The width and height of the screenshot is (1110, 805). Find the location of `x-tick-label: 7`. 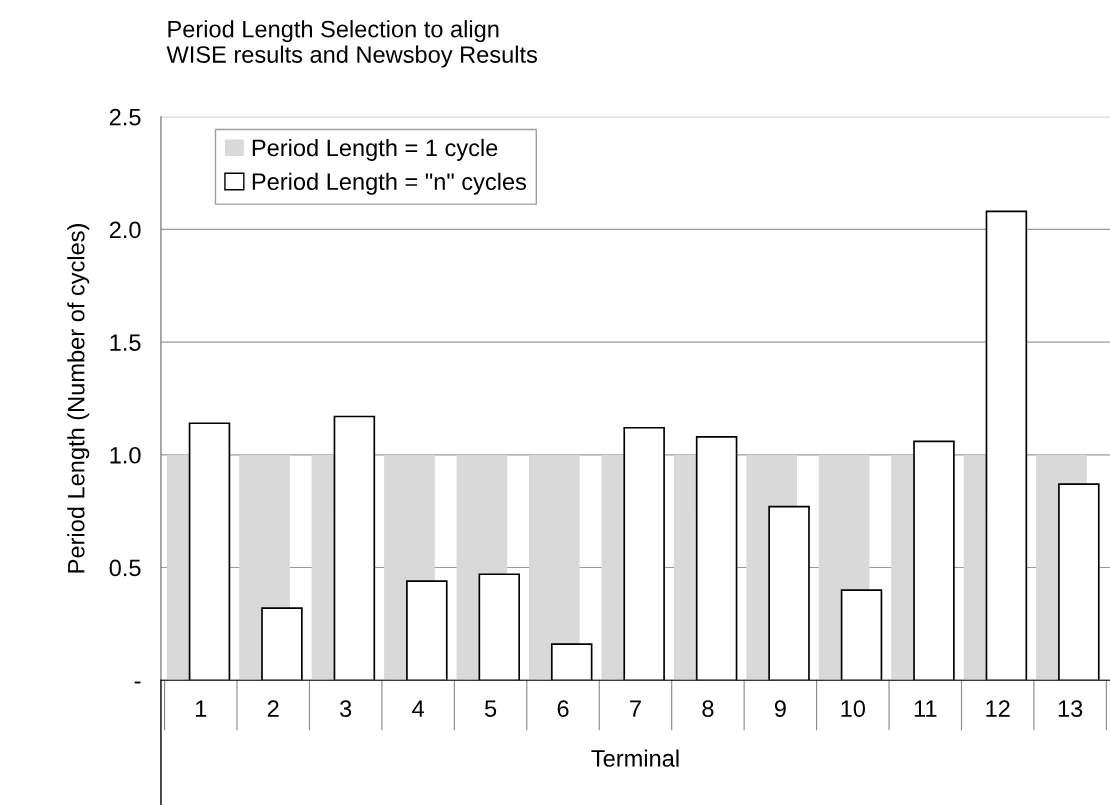

x-tick-label: 7 is located at coordinates (635, 708).